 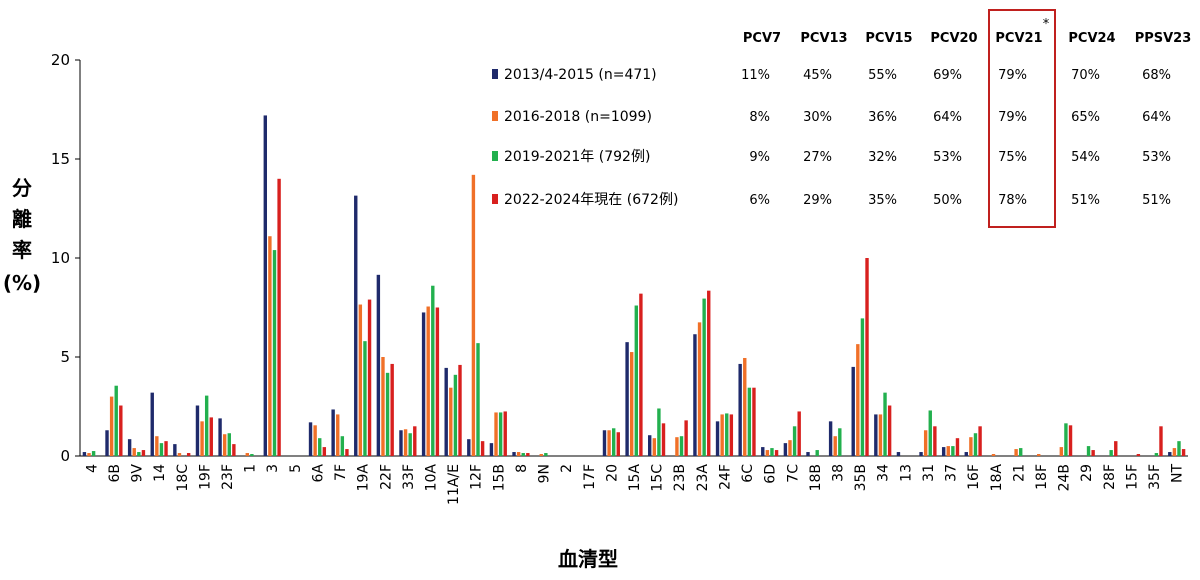 I want to click on bar-7C-s3, so click(x=794, y=441).